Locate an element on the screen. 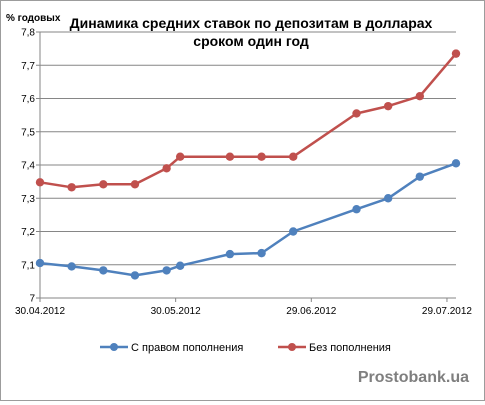 The width and height of the screenshot is (485, 405). x-tick-label: 29.07.2012 is located at coordinates (447, 311).